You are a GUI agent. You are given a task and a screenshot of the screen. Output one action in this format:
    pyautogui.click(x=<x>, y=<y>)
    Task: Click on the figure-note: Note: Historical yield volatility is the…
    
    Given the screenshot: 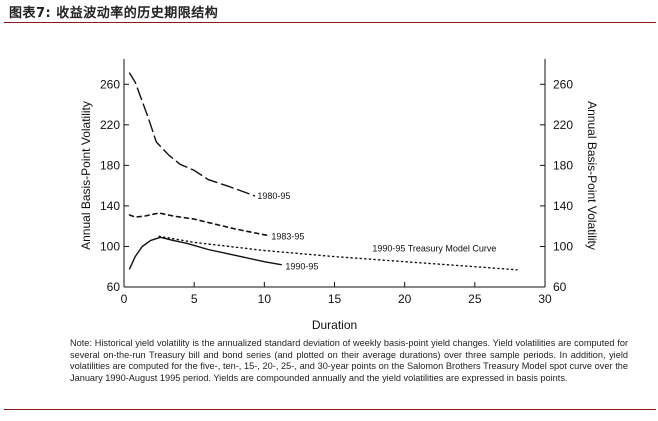 What is the action you would take?
    pyautogui.click(x=349, y=360)
    